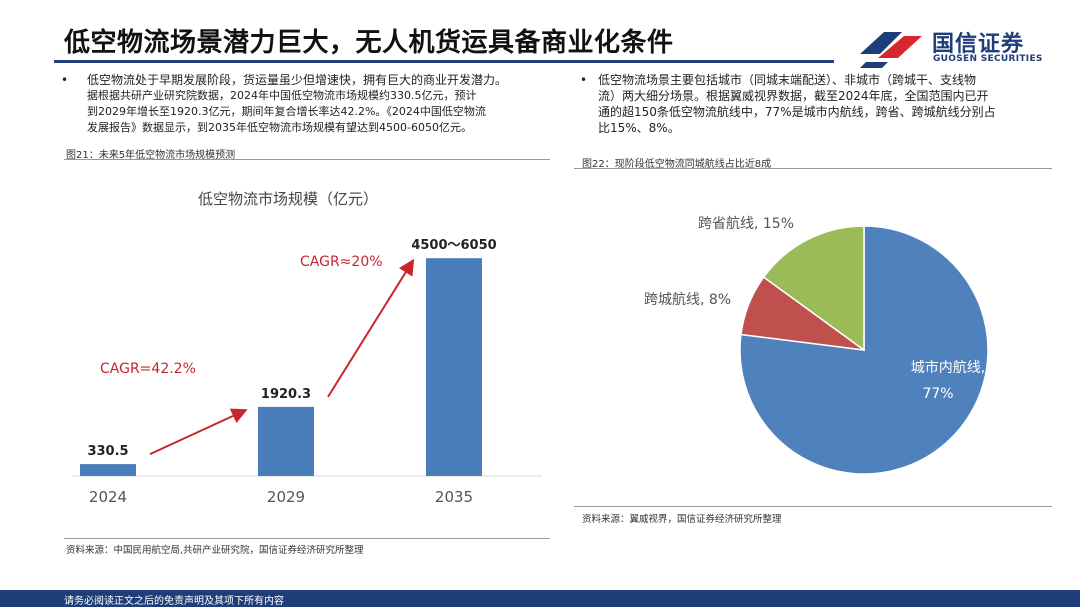  I want to click on left-line-4: 发展报告》数据显示，到2035年低空物流市场规模有望达到4500-6050亿元。, so click(279, 127).